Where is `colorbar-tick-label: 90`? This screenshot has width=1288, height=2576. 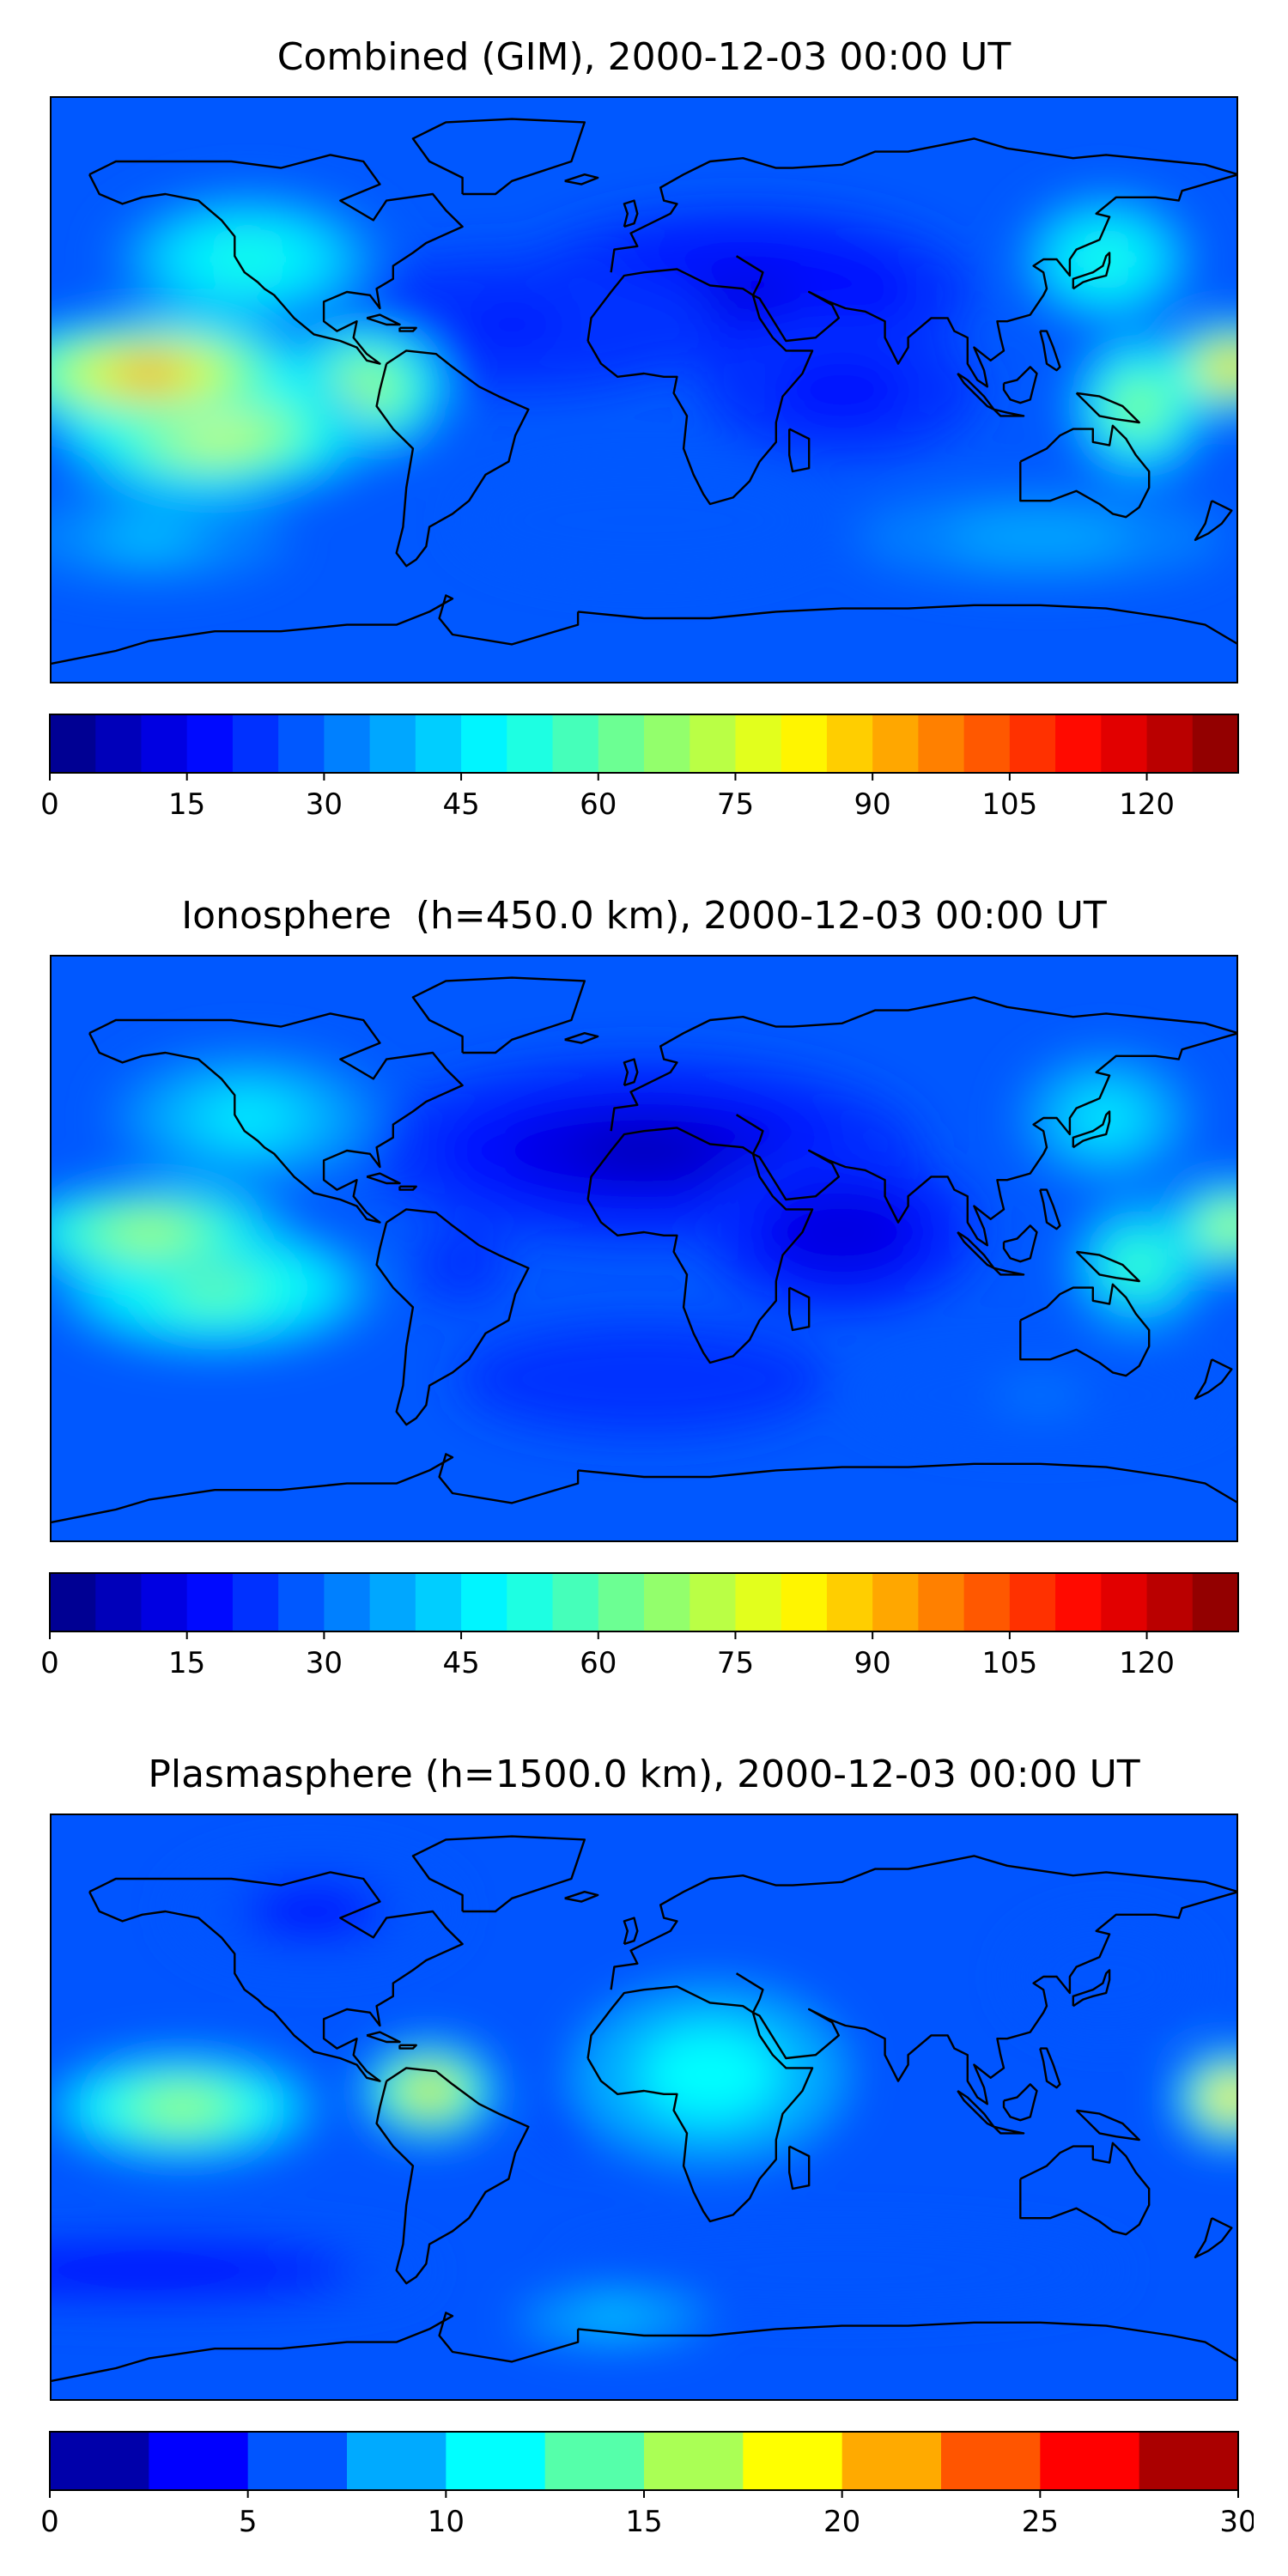
colorbar-tick-label: 90 is located at coordinates (872, 1663).